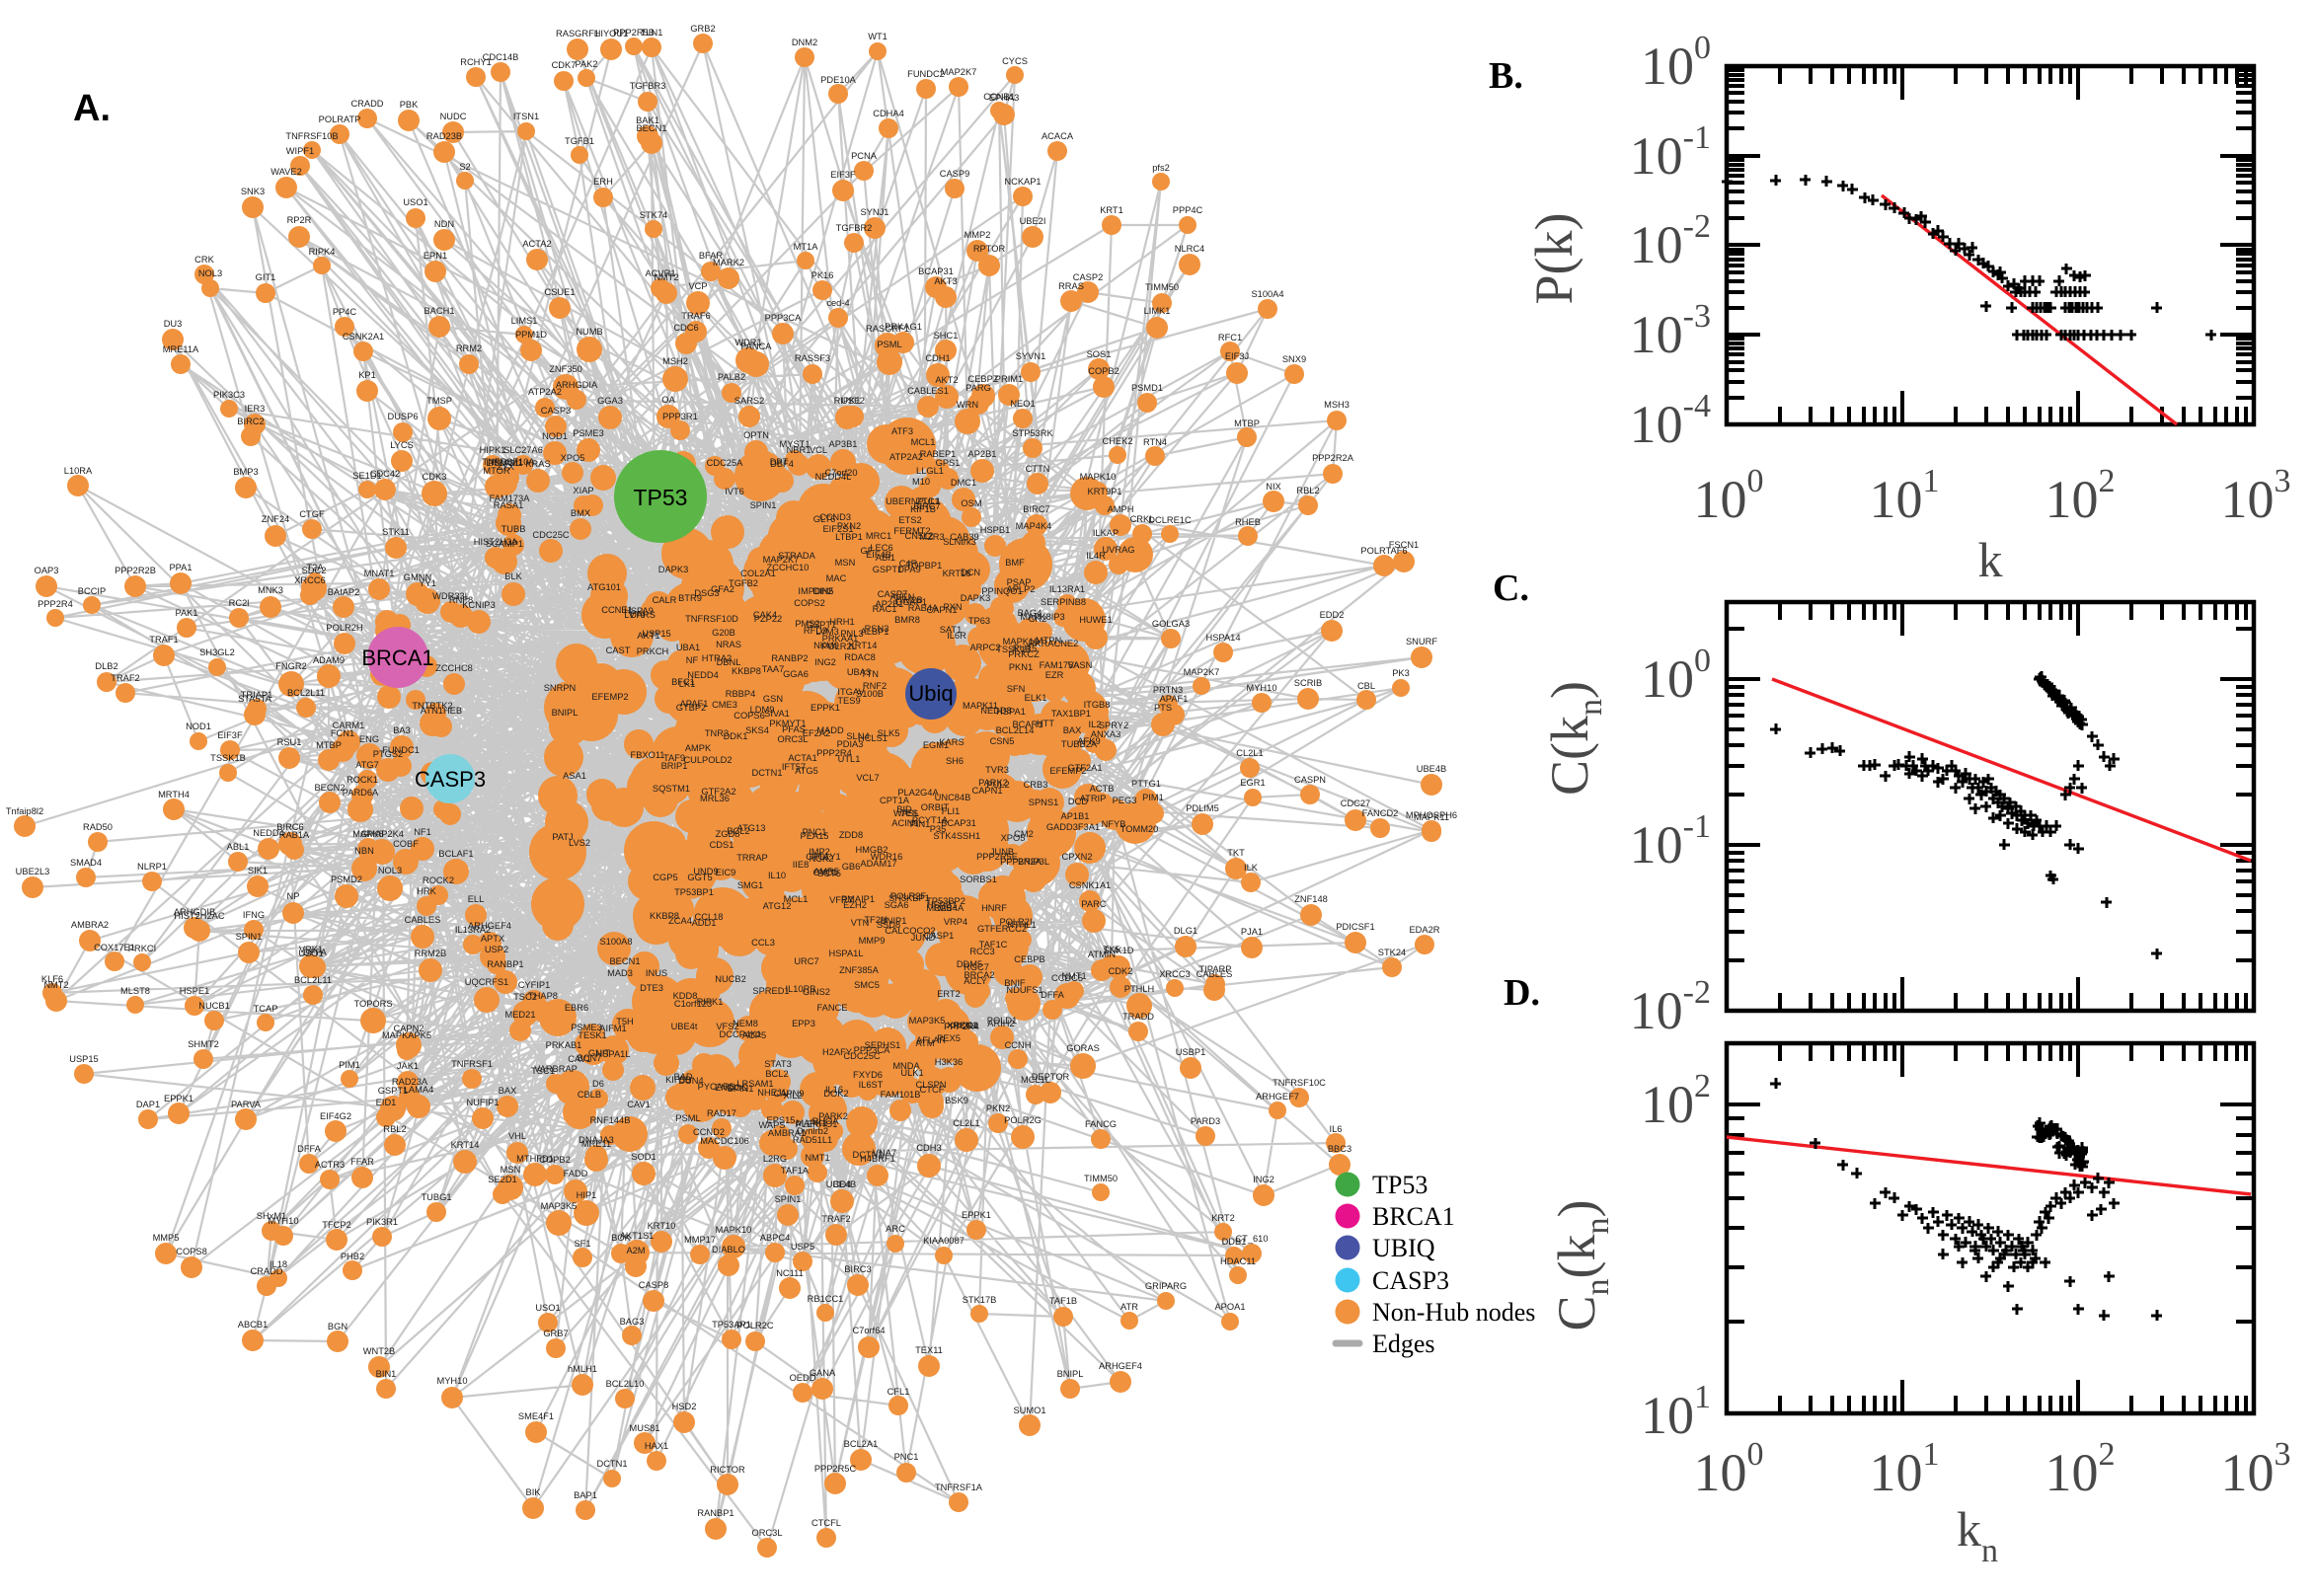 Image resolution: width=2316 pixels, height=1596 pixels. I want to click on svg-text: RNF144B, so click(610, 1120).